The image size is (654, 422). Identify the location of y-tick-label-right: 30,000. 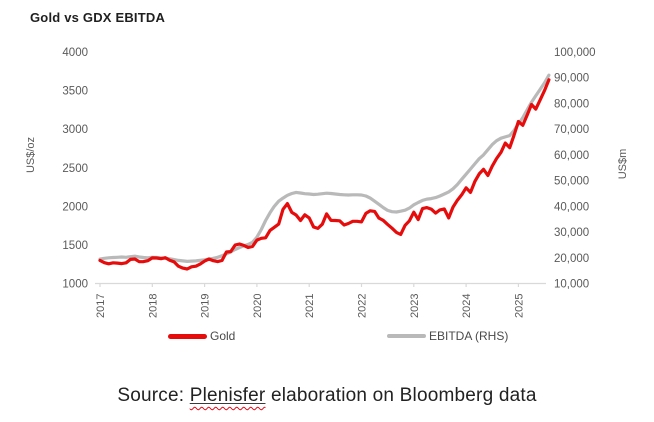
(571, 233).